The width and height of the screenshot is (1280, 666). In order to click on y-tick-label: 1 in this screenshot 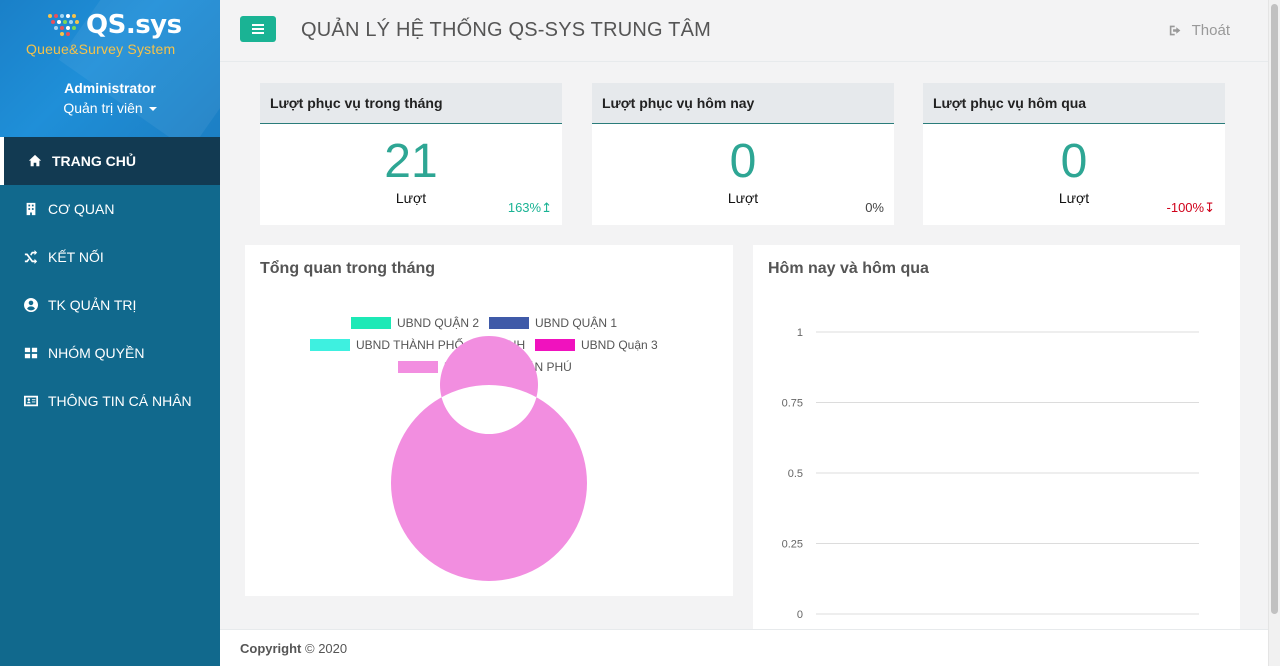, I will do `click(800, 333)`.